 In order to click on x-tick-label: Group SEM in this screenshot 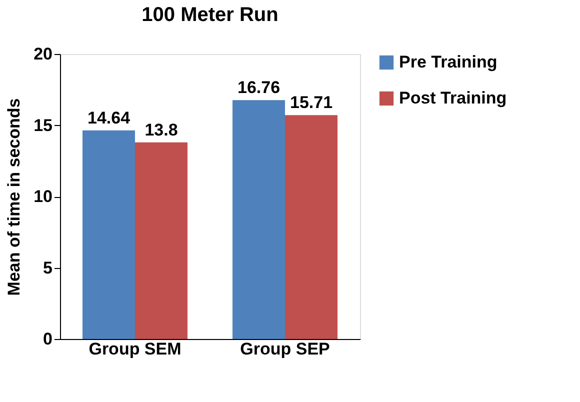, I will do `click(135, 349)`.